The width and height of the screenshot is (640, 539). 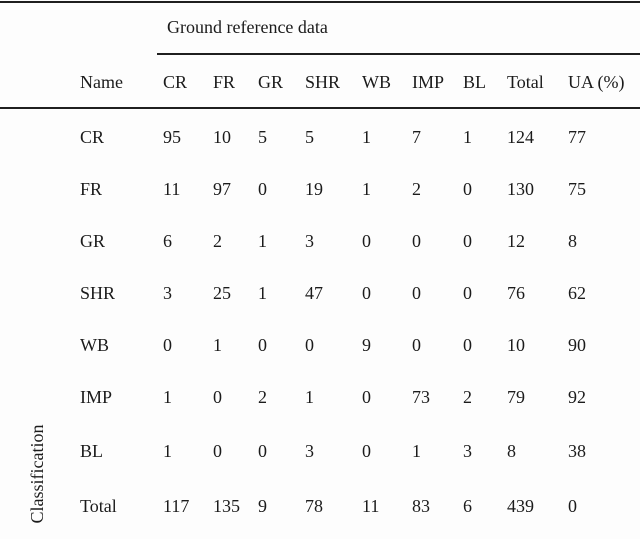 I want to click on table-cell: 83, so click(x=421, y=506).